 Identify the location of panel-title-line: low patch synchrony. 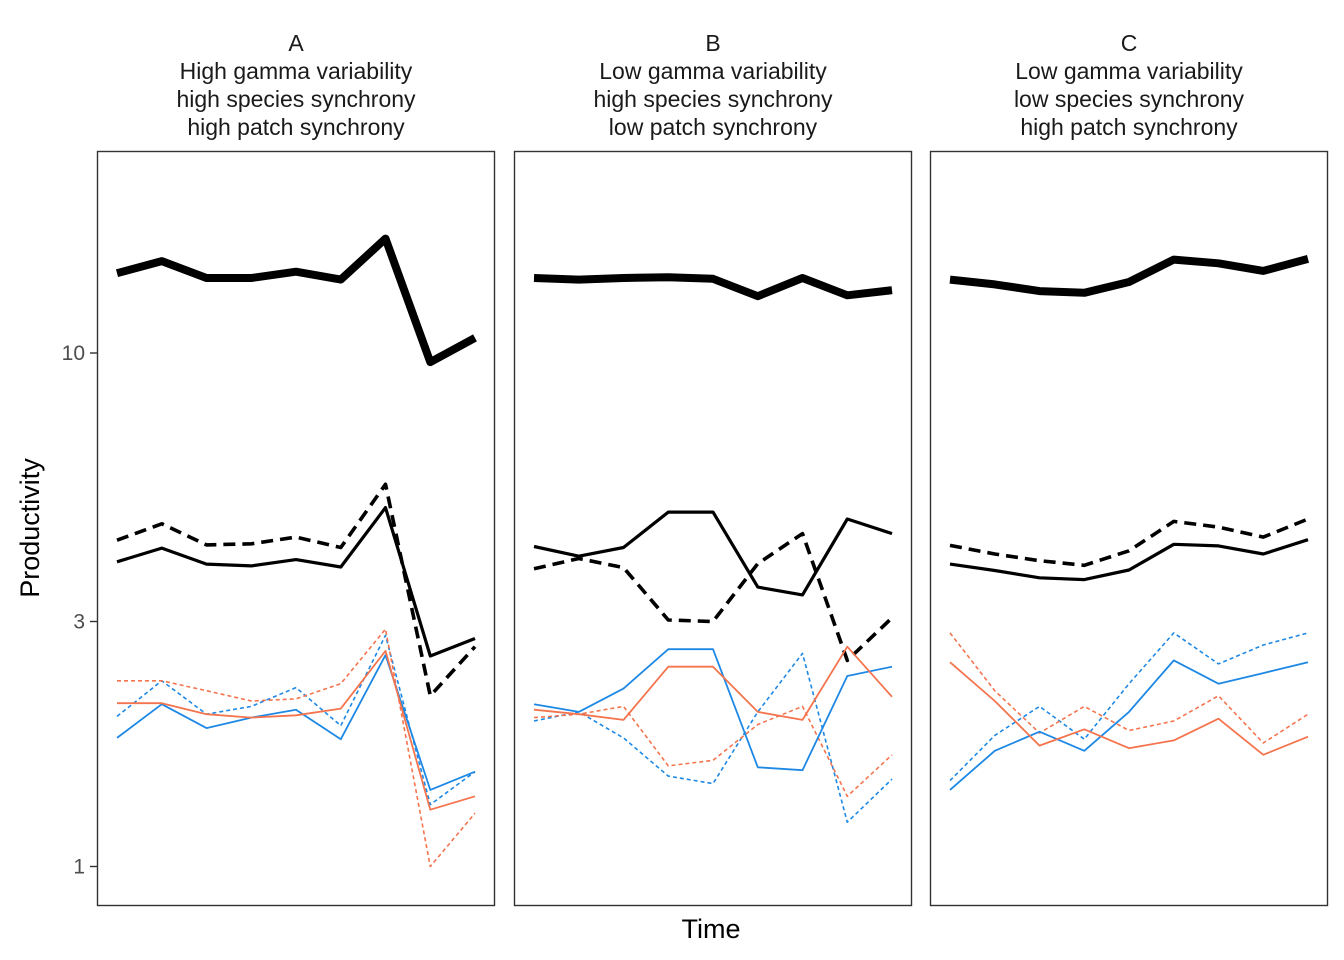
(713, 127).